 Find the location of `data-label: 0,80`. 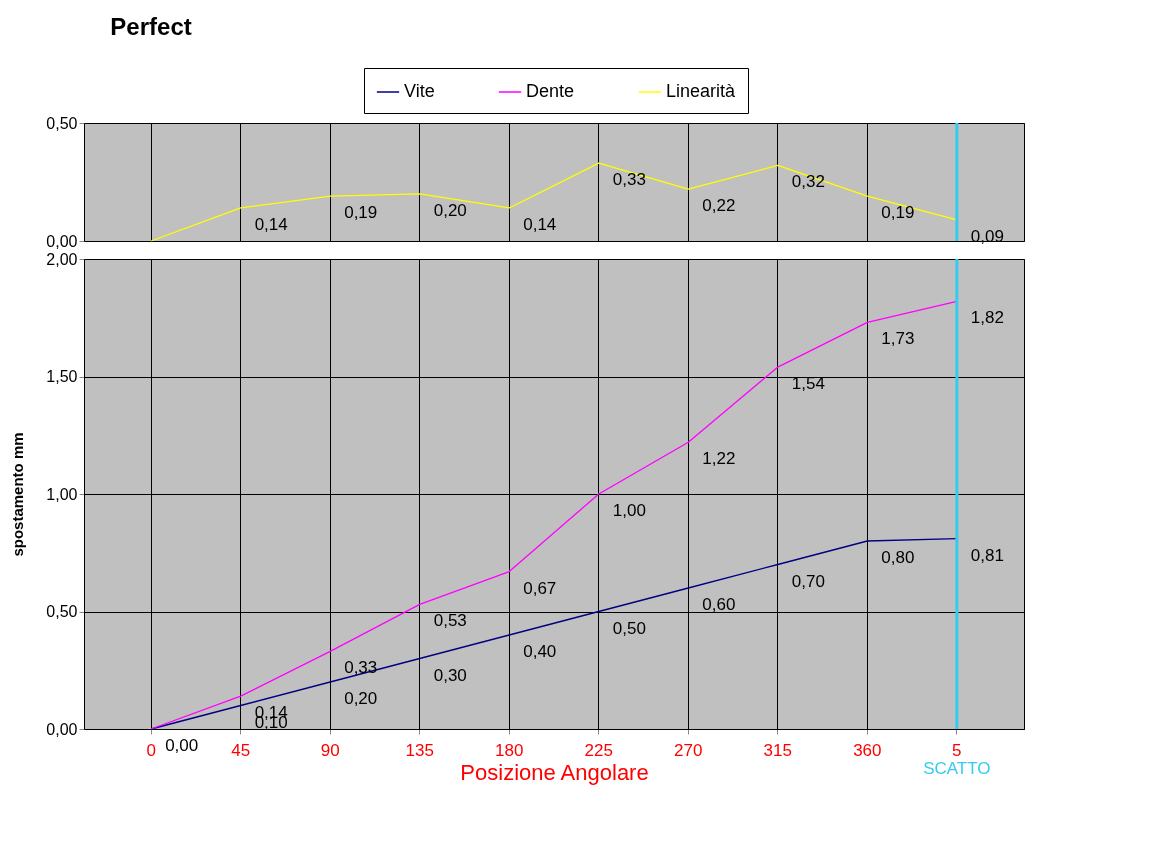

data-label: 0,80 is located at coordinates (898, 557).